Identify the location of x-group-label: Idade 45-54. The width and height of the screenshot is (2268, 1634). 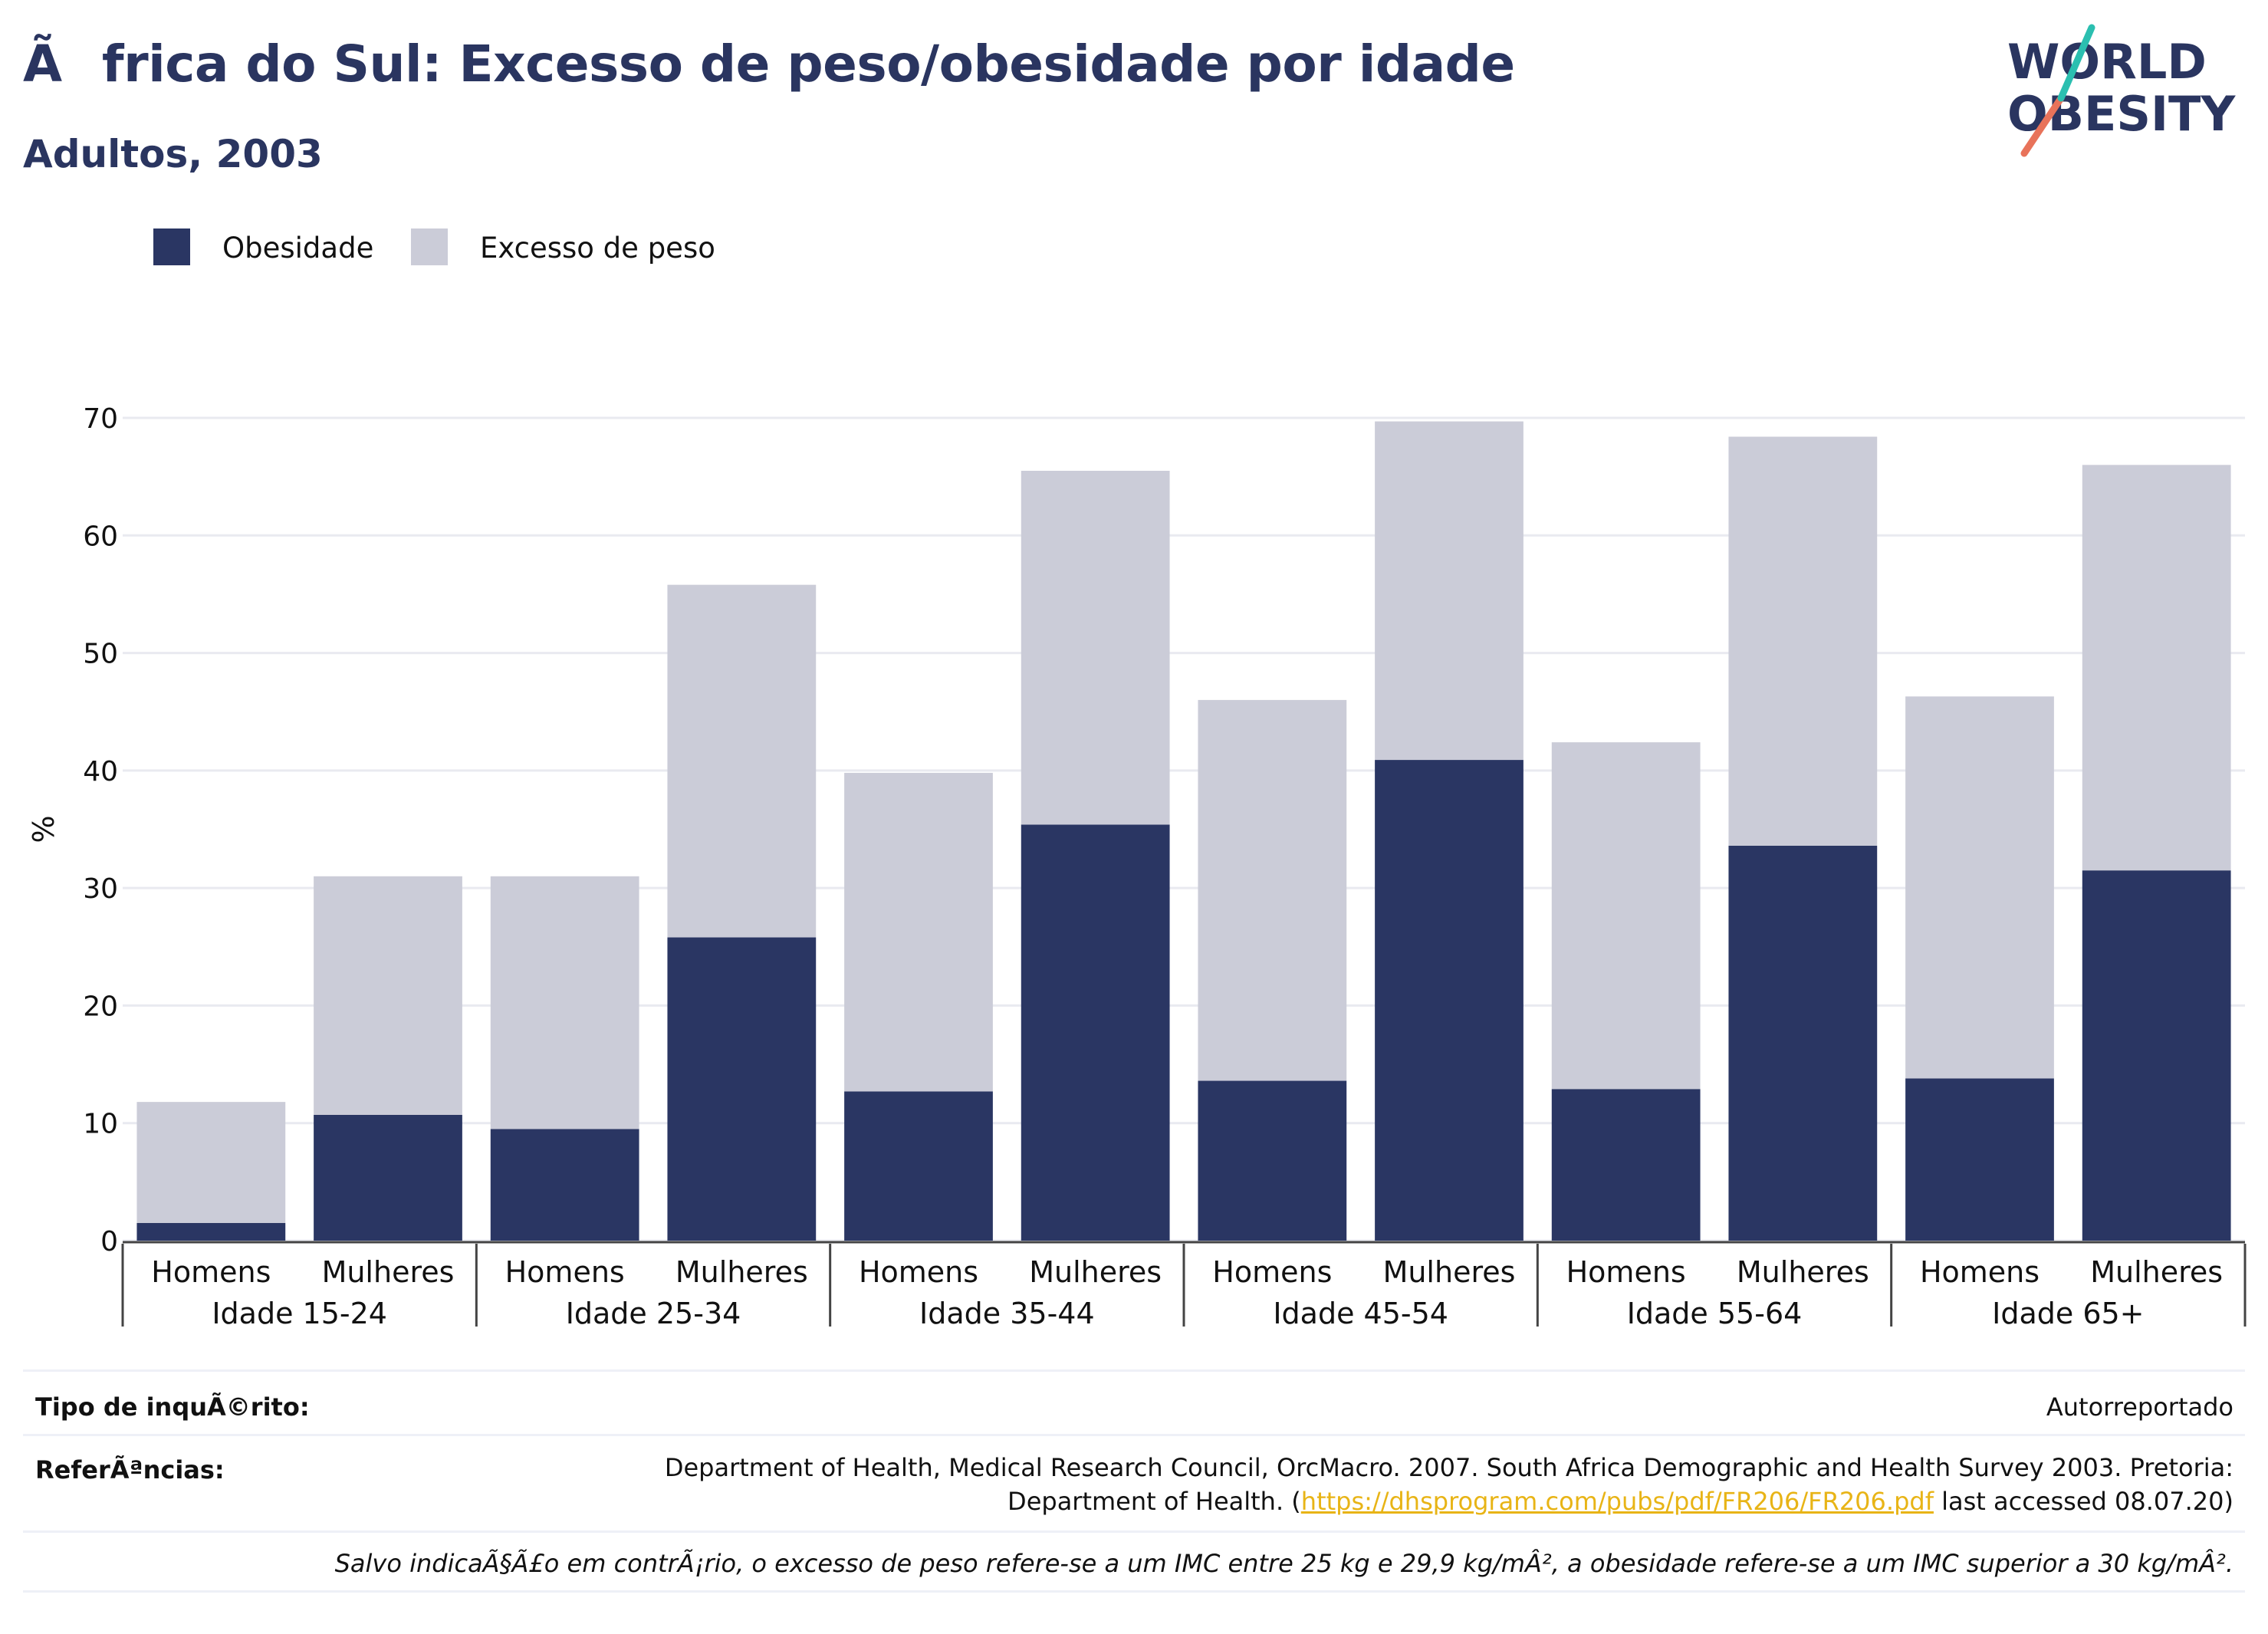
(1360, 1314).